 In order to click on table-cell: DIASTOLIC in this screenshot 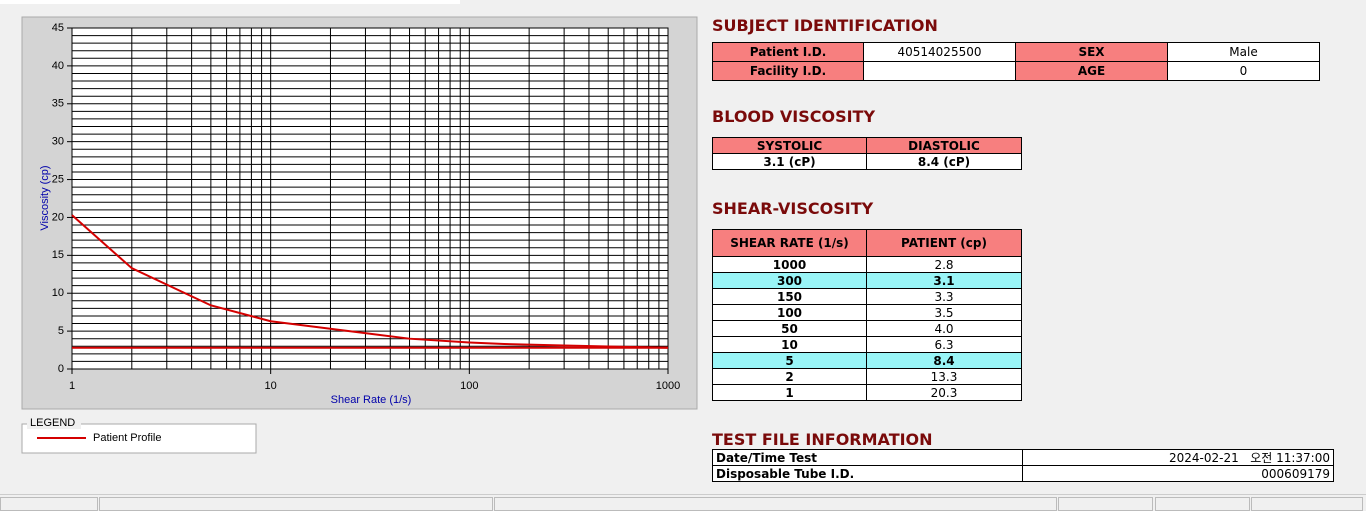, I will do `click(944, 145)`.